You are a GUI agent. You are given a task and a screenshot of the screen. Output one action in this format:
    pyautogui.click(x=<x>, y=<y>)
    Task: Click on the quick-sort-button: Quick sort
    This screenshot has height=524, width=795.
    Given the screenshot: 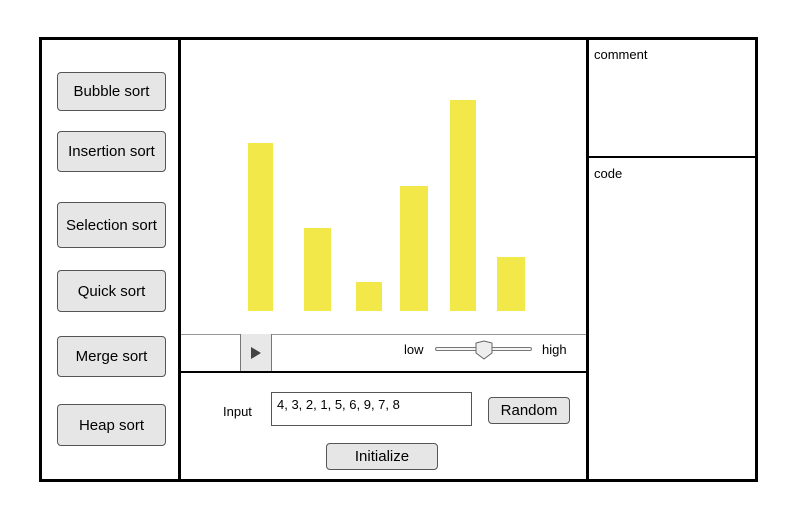 What is the action you would take?
    pyautogui.click(x=111, y=291)
    